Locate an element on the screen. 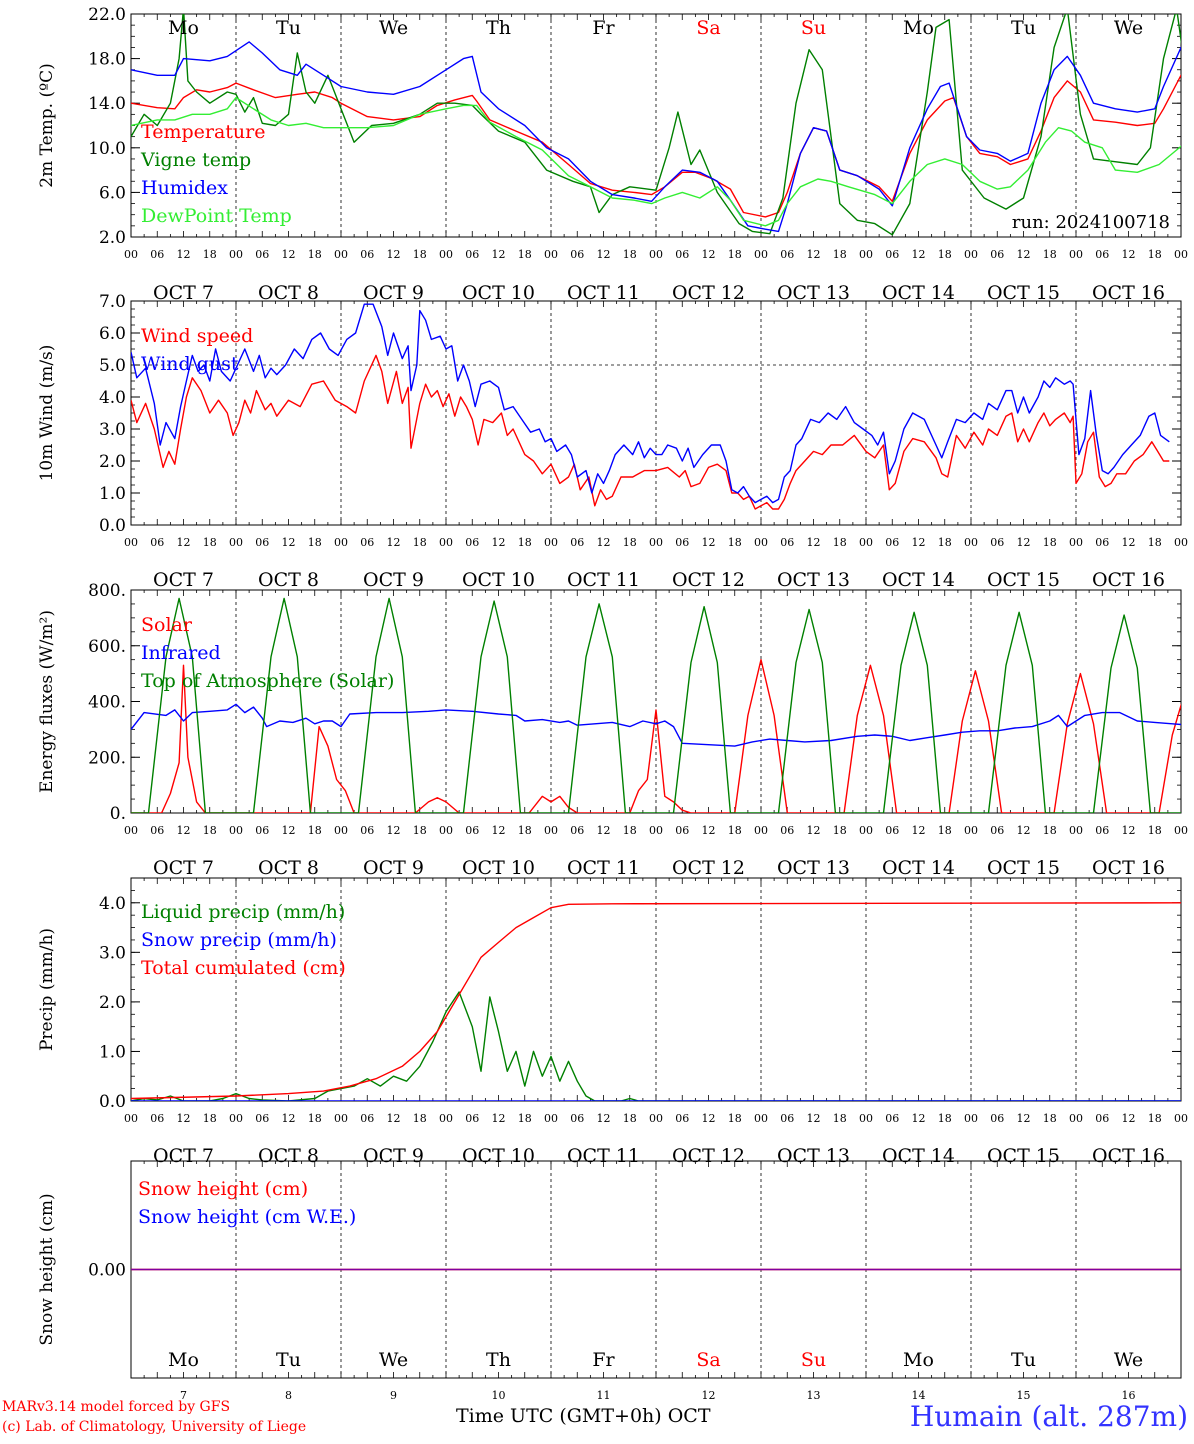 This screenshot has height=1444, width=1194. day-number-label: 11 is located at coordinates (604, 1395).